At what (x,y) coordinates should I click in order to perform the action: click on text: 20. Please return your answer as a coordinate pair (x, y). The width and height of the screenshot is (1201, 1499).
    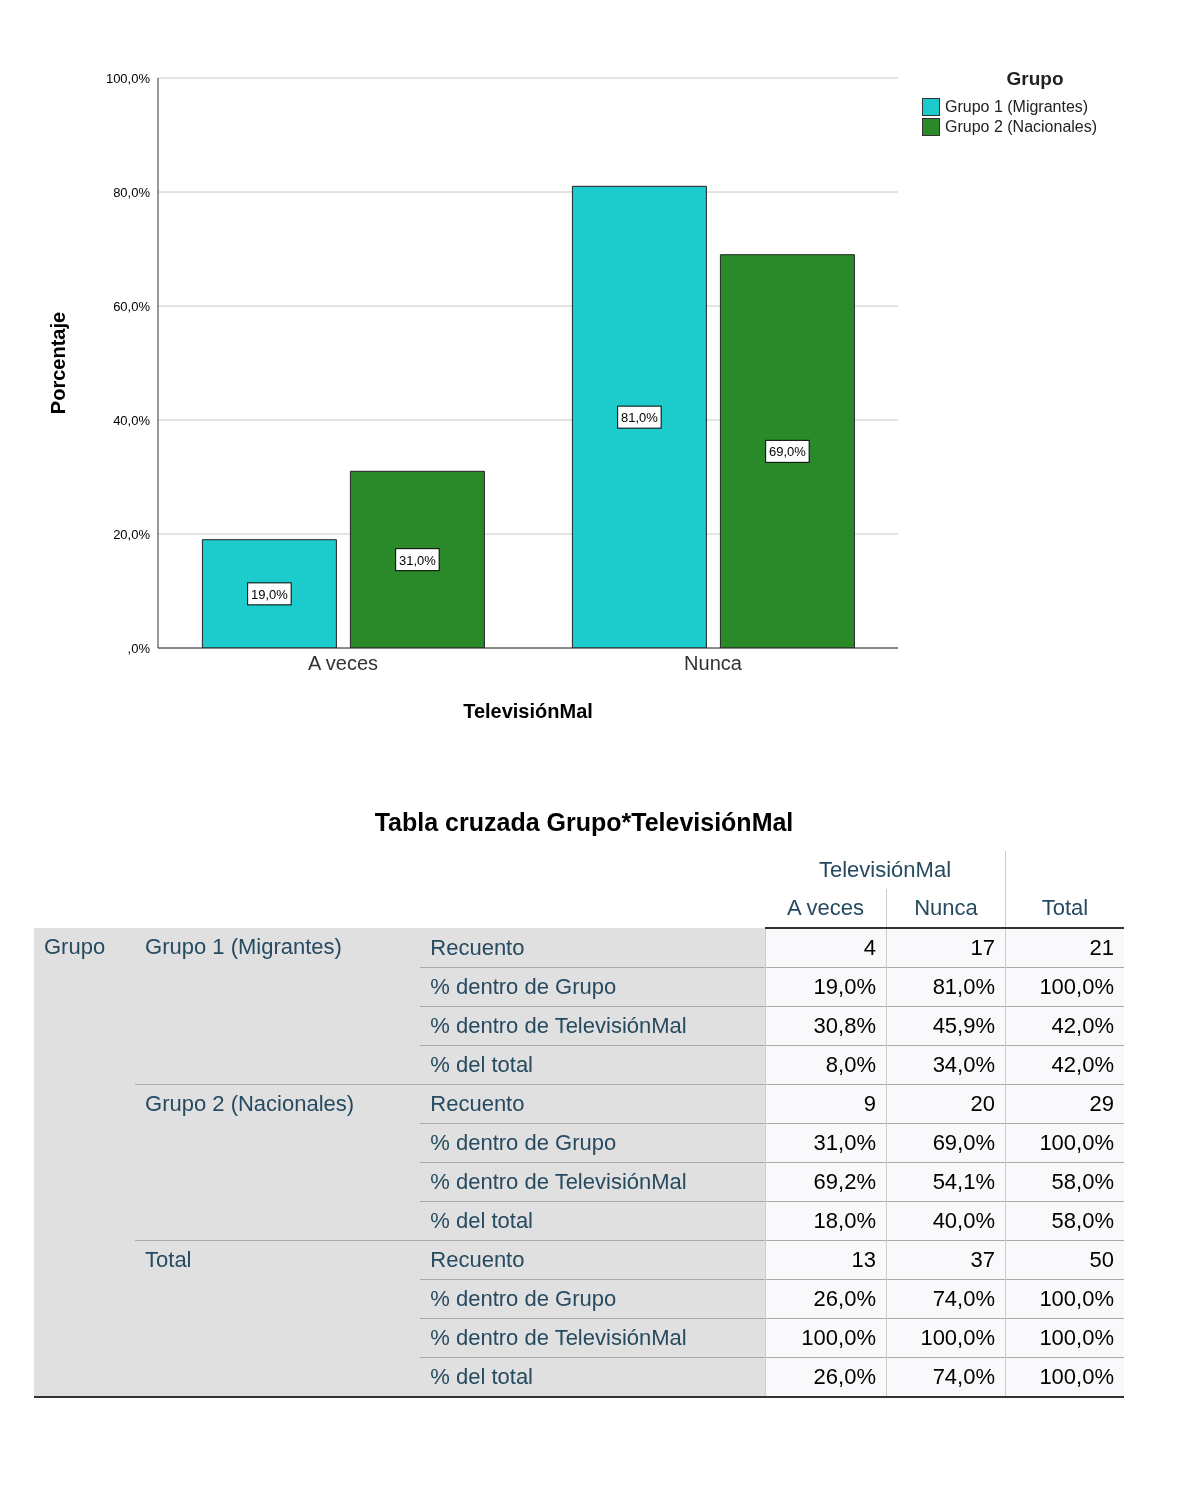
    Looking at the image, I should click on (983, 1103).